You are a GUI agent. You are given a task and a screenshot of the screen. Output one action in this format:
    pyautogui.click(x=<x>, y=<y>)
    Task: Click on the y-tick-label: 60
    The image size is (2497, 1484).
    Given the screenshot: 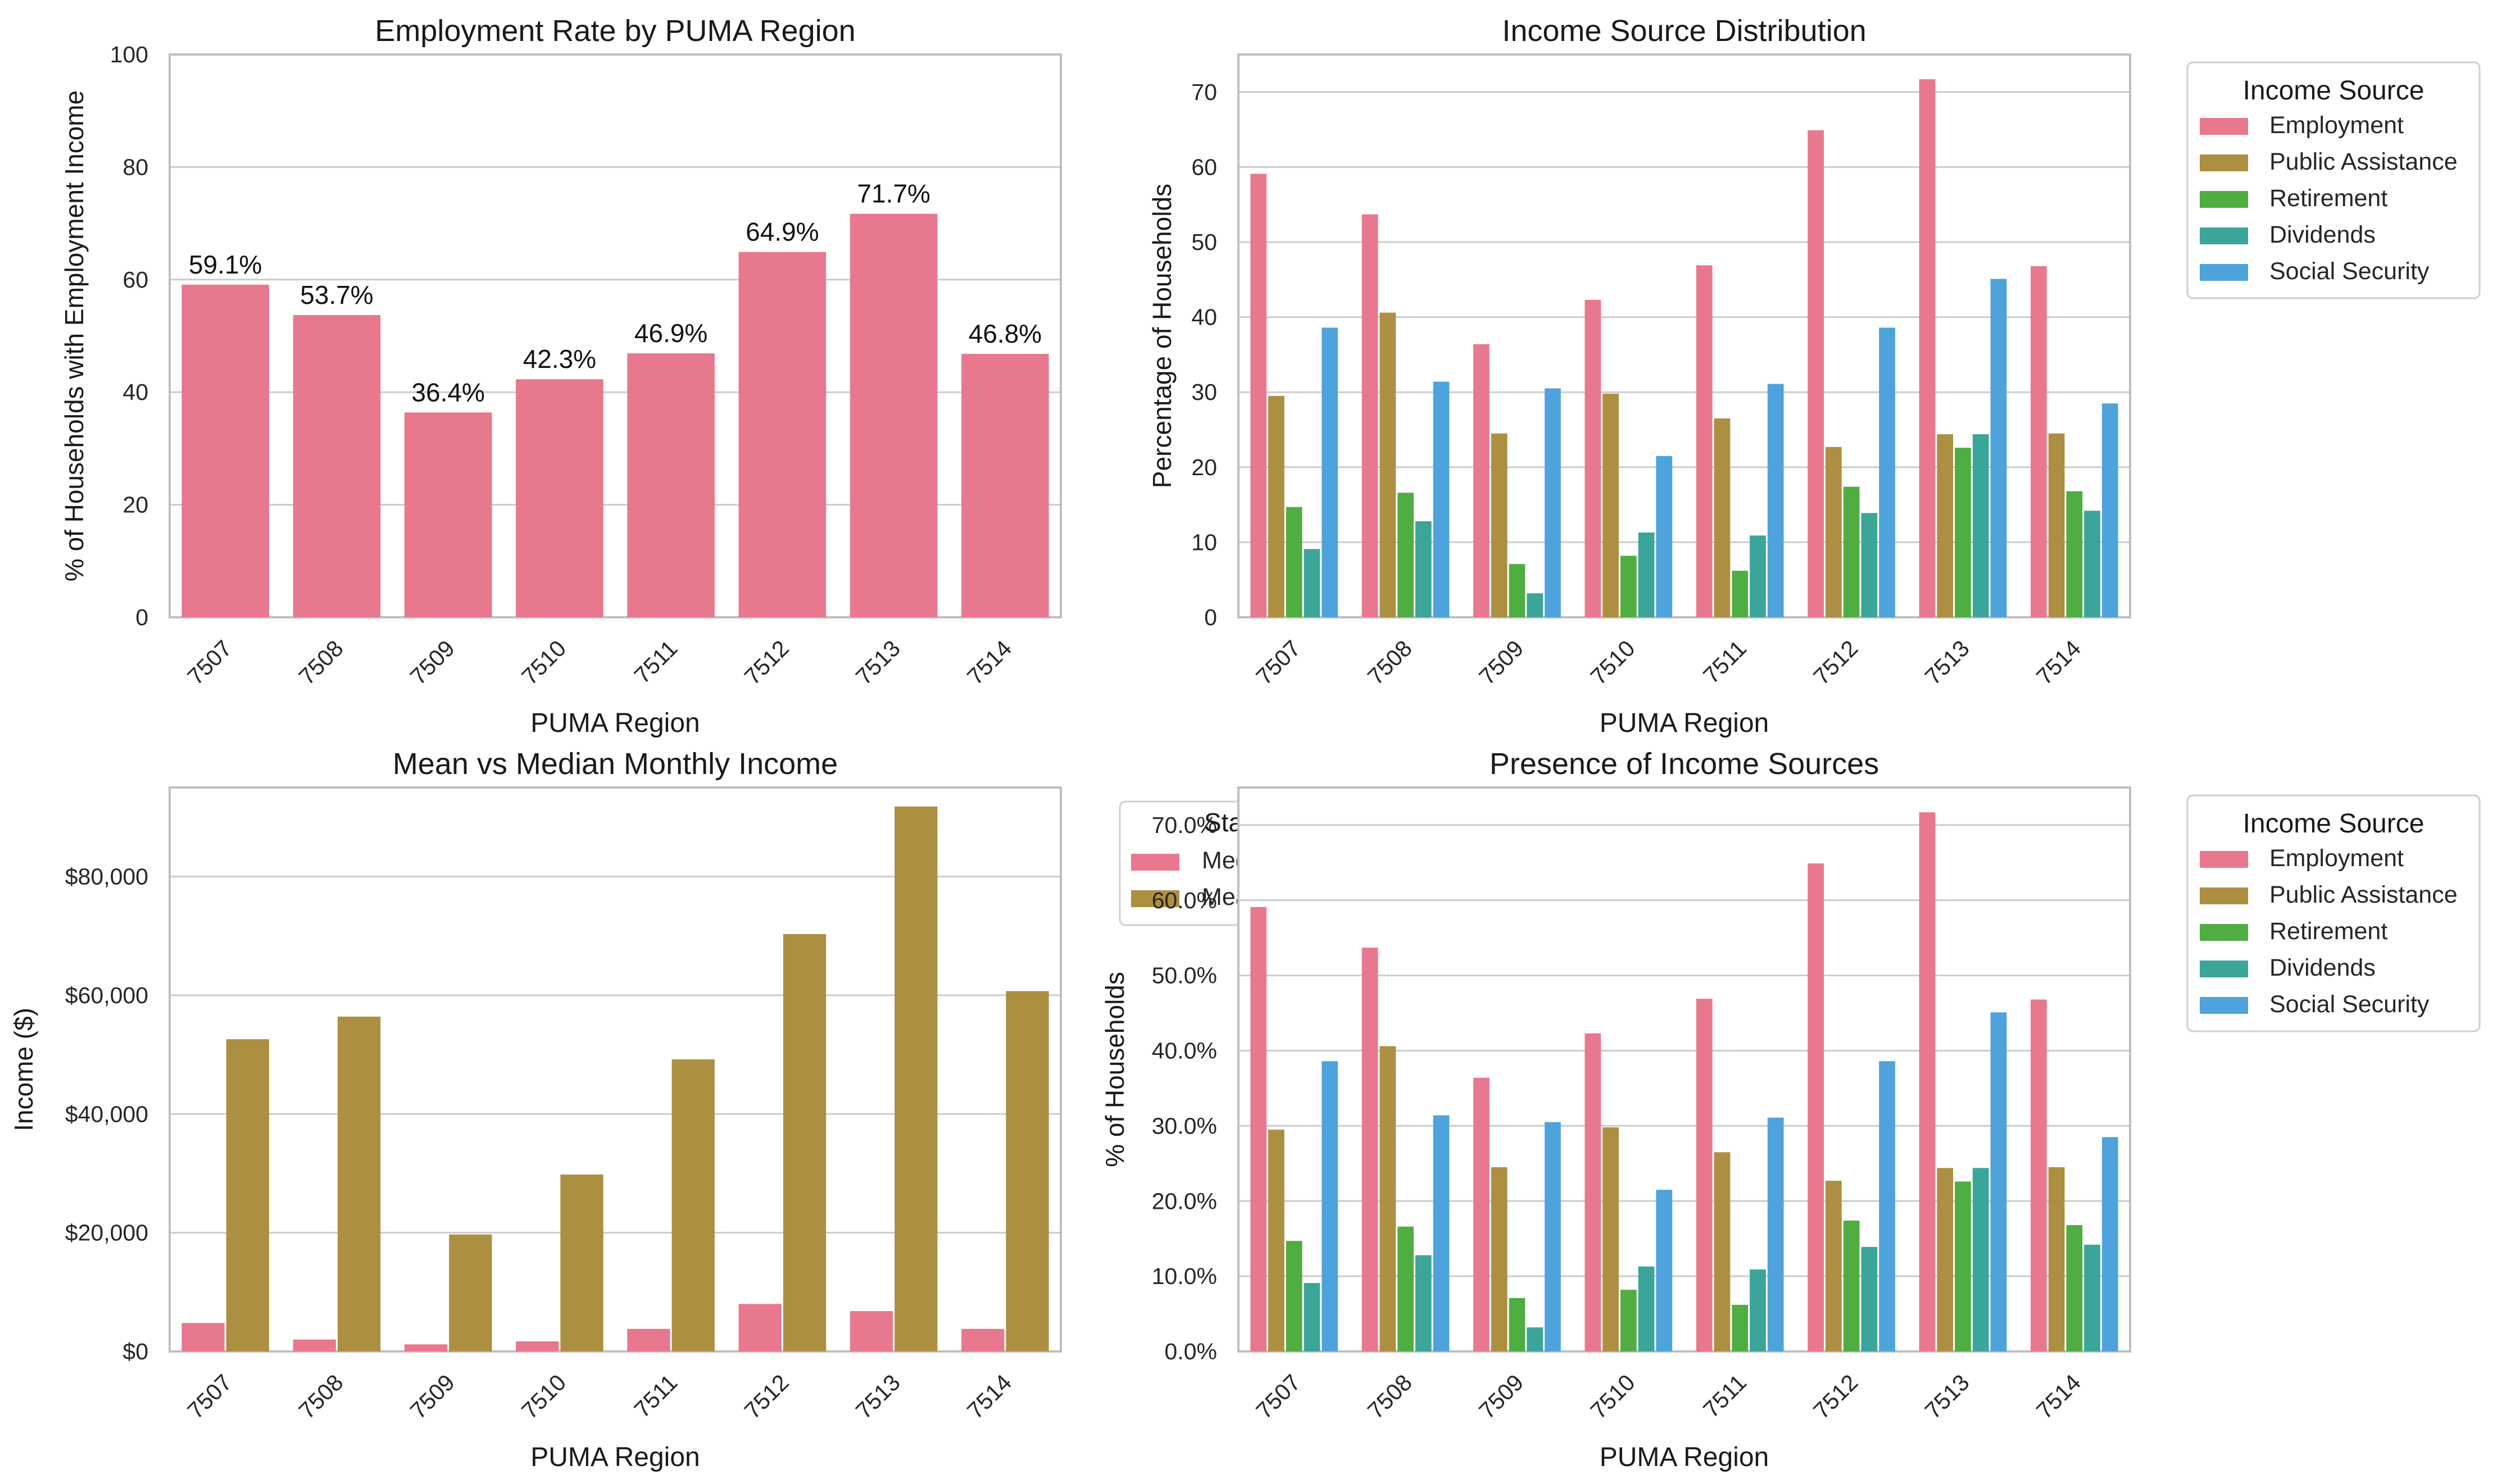 What is the action you would take?
    pyautogui.click(x=135, y=280)
    